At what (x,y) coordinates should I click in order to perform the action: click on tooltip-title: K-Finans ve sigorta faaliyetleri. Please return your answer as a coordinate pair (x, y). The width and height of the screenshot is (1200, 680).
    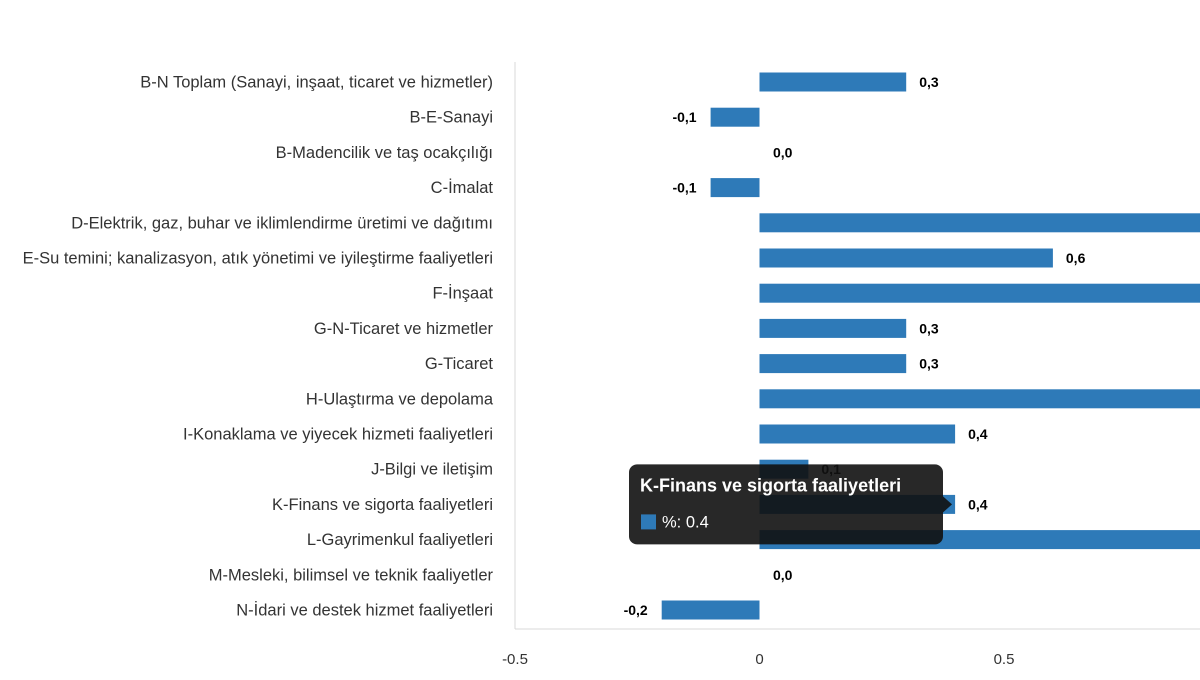
    Looking at the image, I should click on (770, 485).